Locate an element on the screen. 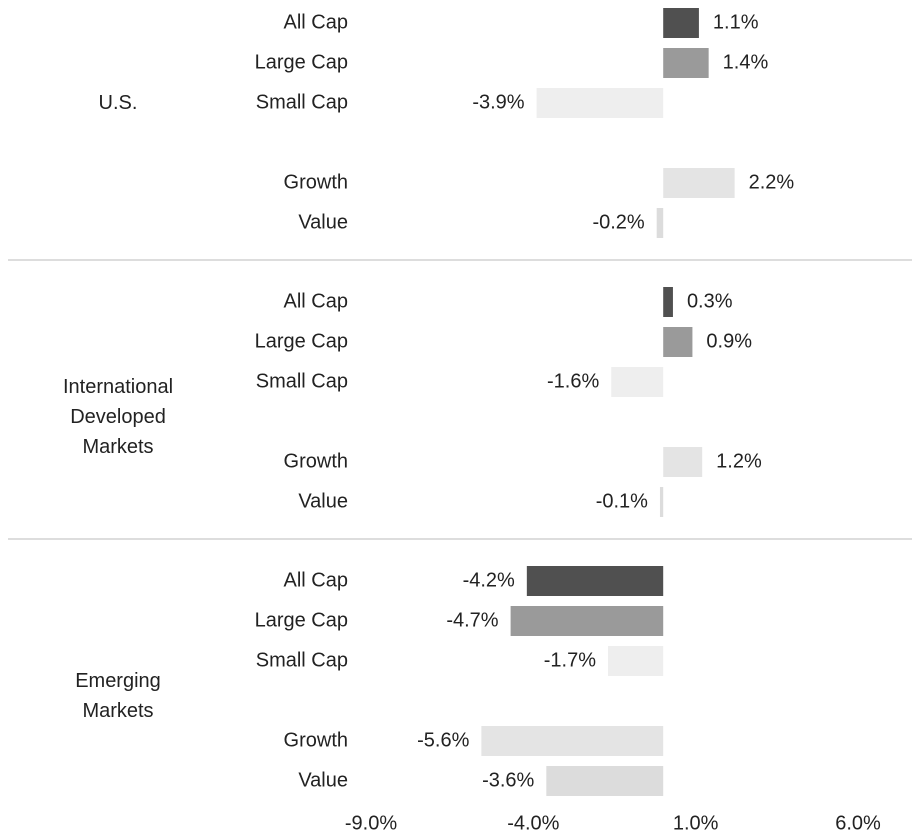  group-label: International Developed Markets is located at coordinates (118, 417).